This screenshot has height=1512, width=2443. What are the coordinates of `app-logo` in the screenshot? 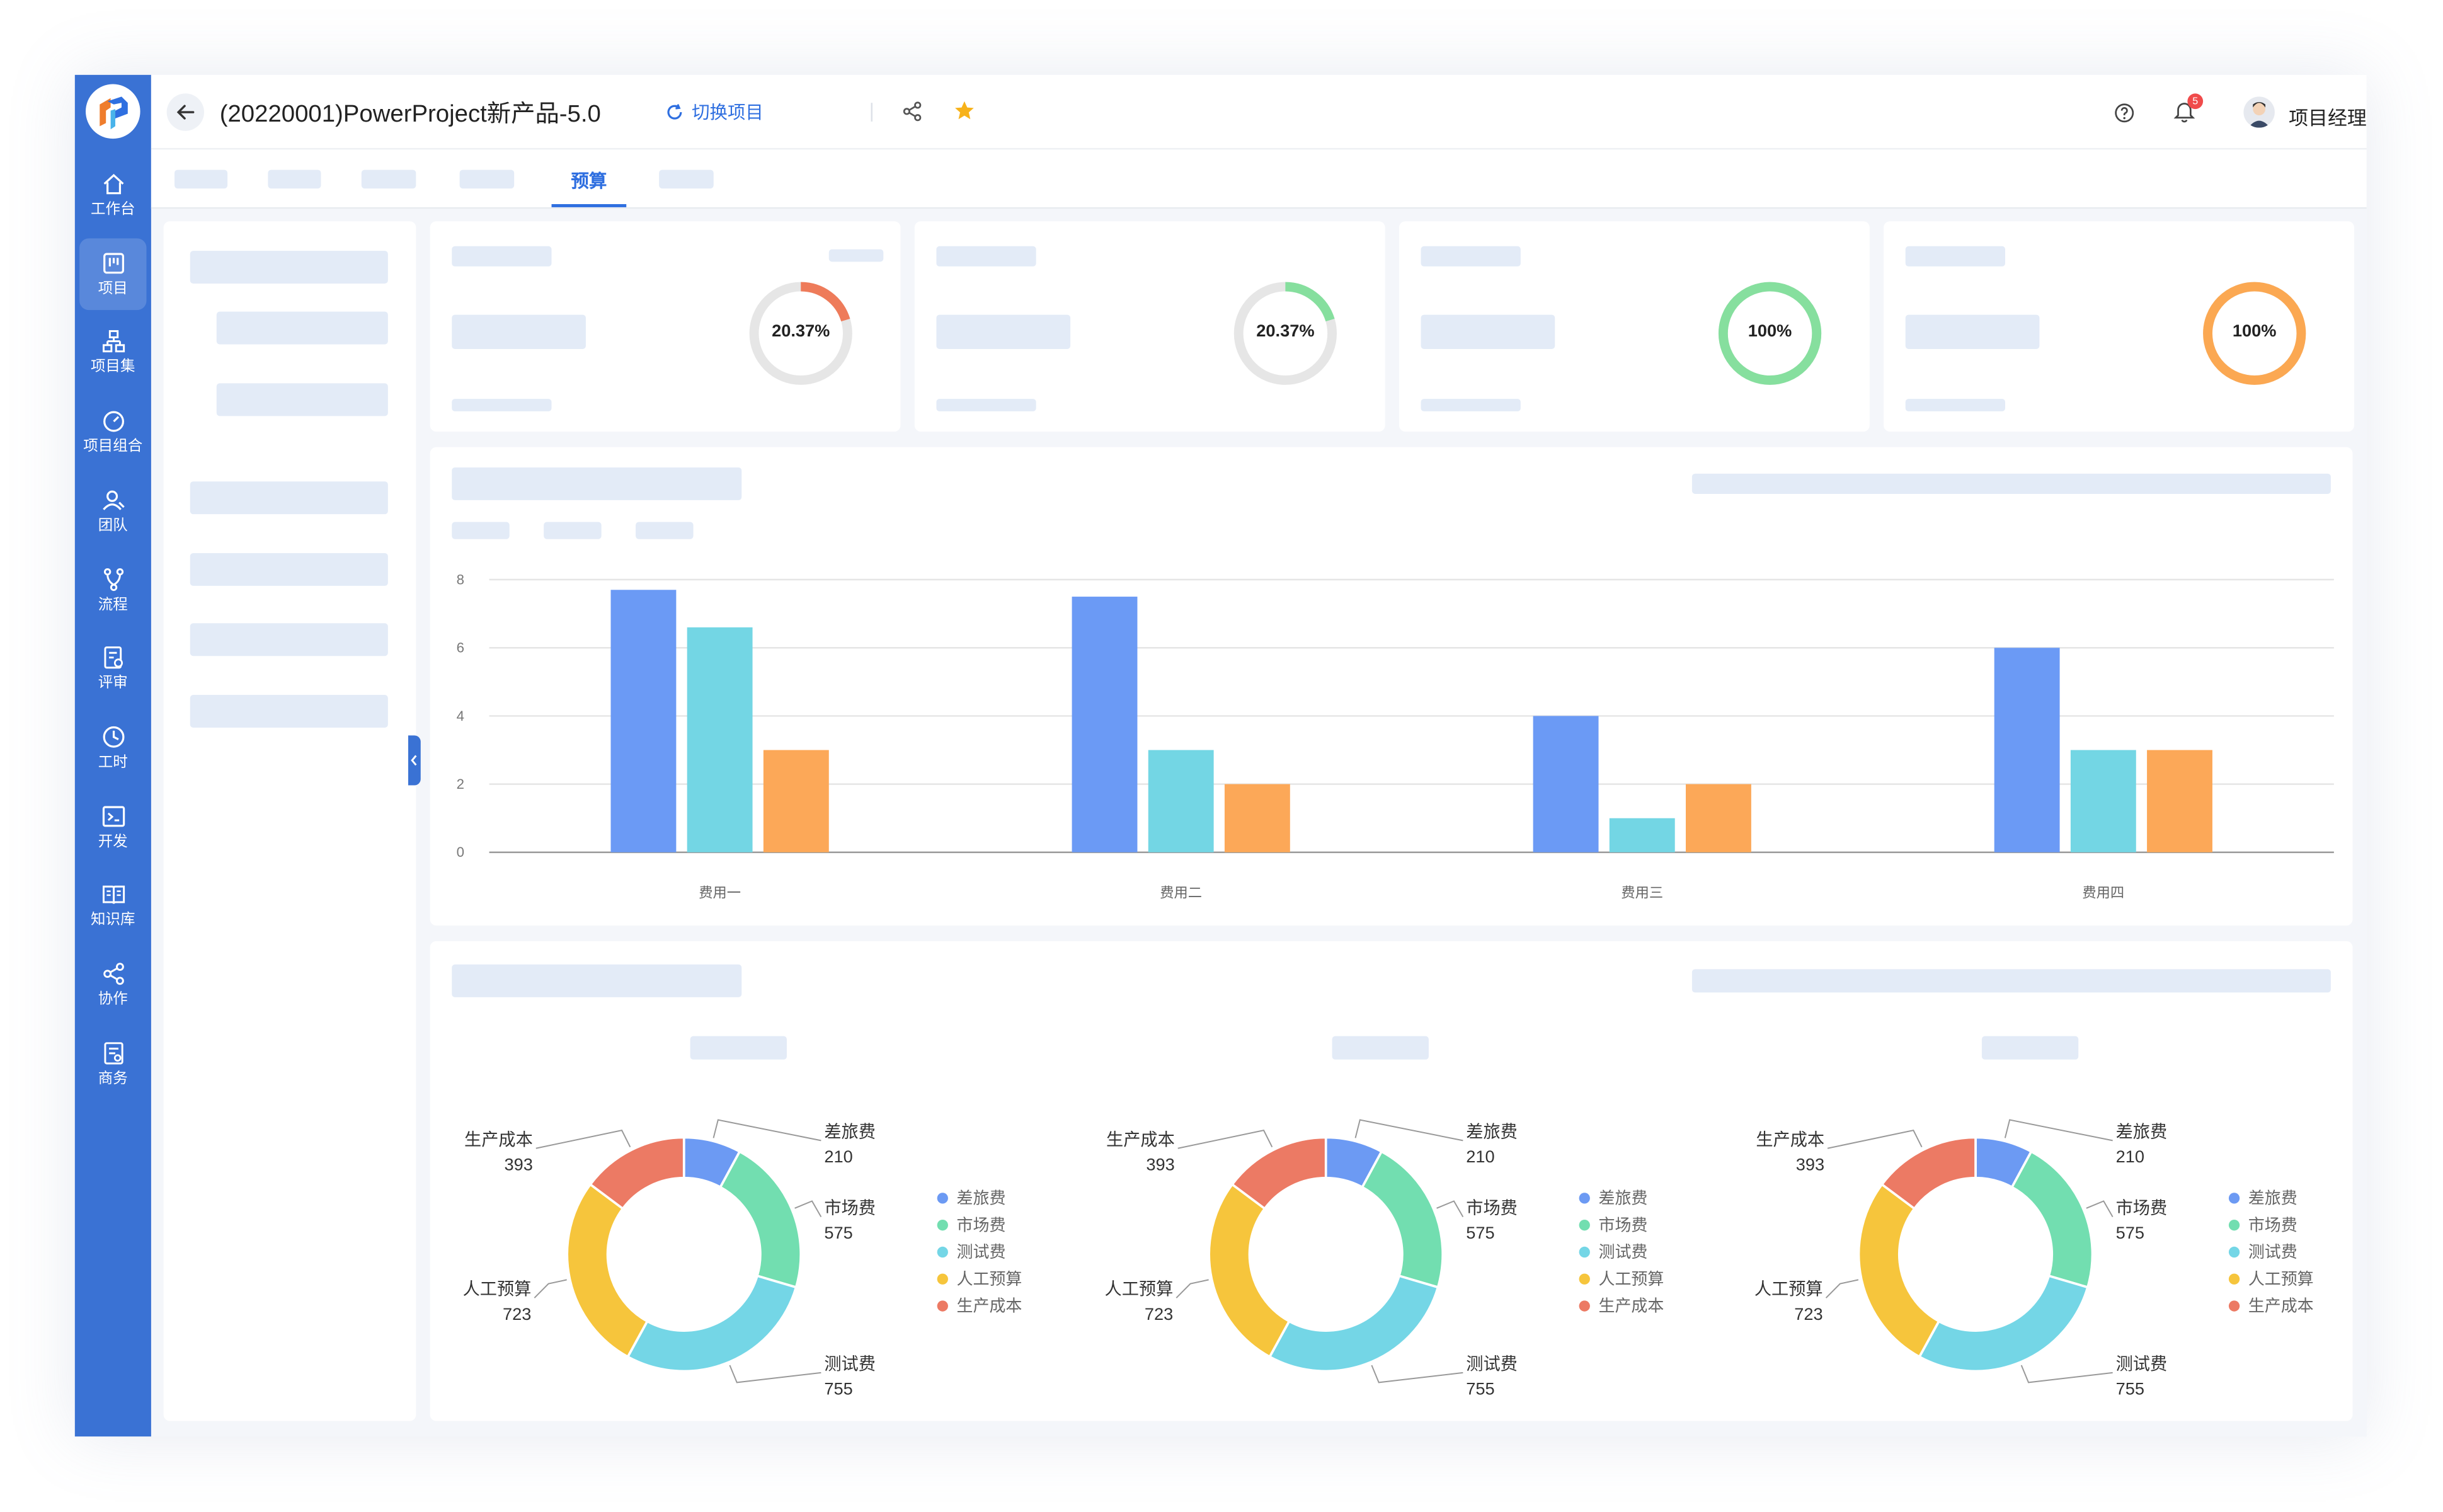 It's located at (113, 111).